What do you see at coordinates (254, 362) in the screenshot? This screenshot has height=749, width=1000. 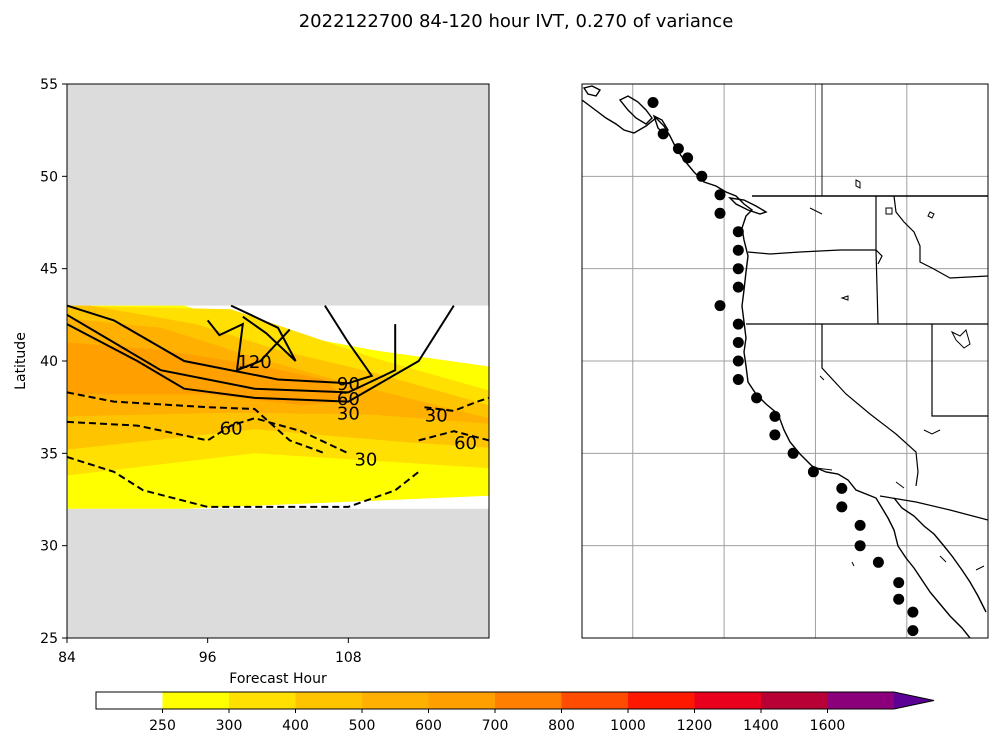 I see `contour-label: 120` at bounding box center [254, 362].